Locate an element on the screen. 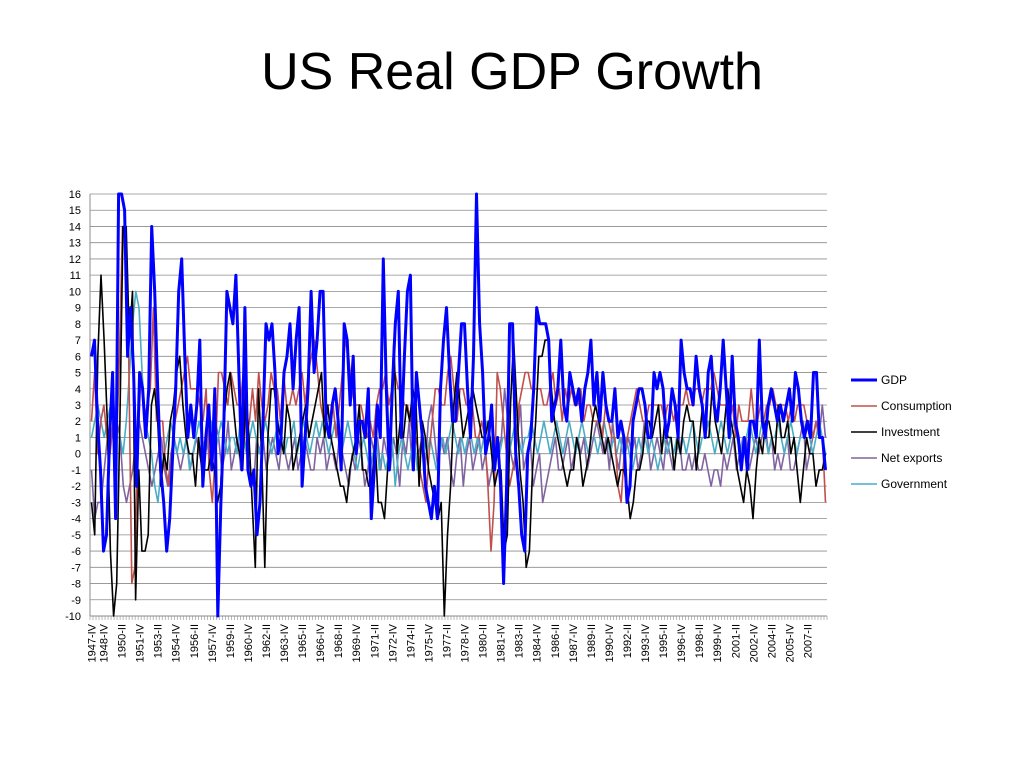  x-tick-label: 2001-II is located at coordinates (736, 641).